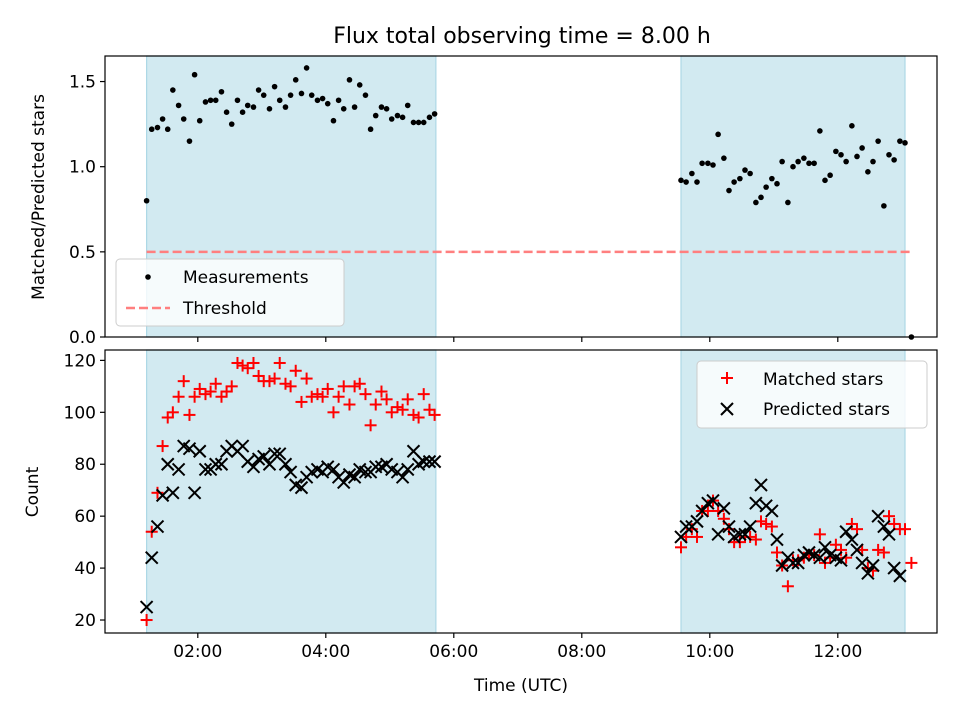 The width and height of the screenshot is (960, 720). I want to click on ratio-y-tick-label: 1.5, so click(82, 83).